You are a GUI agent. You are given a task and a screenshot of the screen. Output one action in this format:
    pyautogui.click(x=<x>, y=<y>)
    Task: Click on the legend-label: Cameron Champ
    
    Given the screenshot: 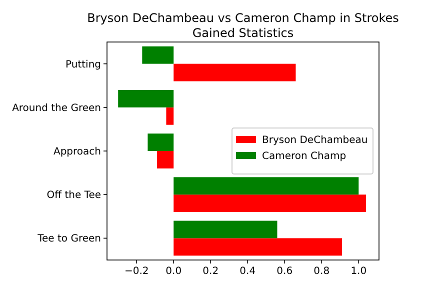 What is the action you would take?
    pyautogui.click(x=304, y=156)
    